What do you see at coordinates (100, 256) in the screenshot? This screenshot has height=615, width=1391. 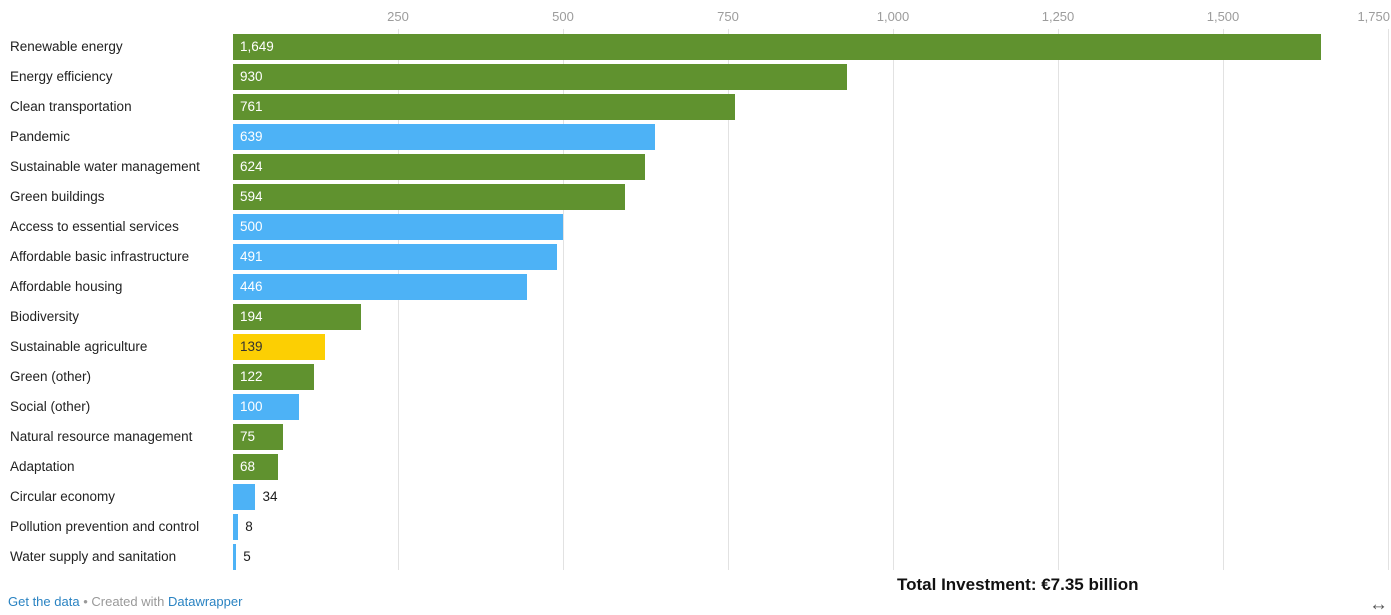 I see `category-label: Affordable basic infrastructure` at bounding box center [100, 256].